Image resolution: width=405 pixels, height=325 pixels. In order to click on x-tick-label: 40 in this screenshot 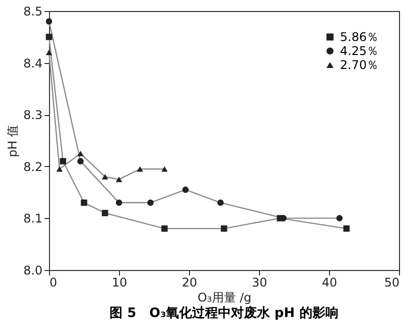, I will do `click(330, 283)`.